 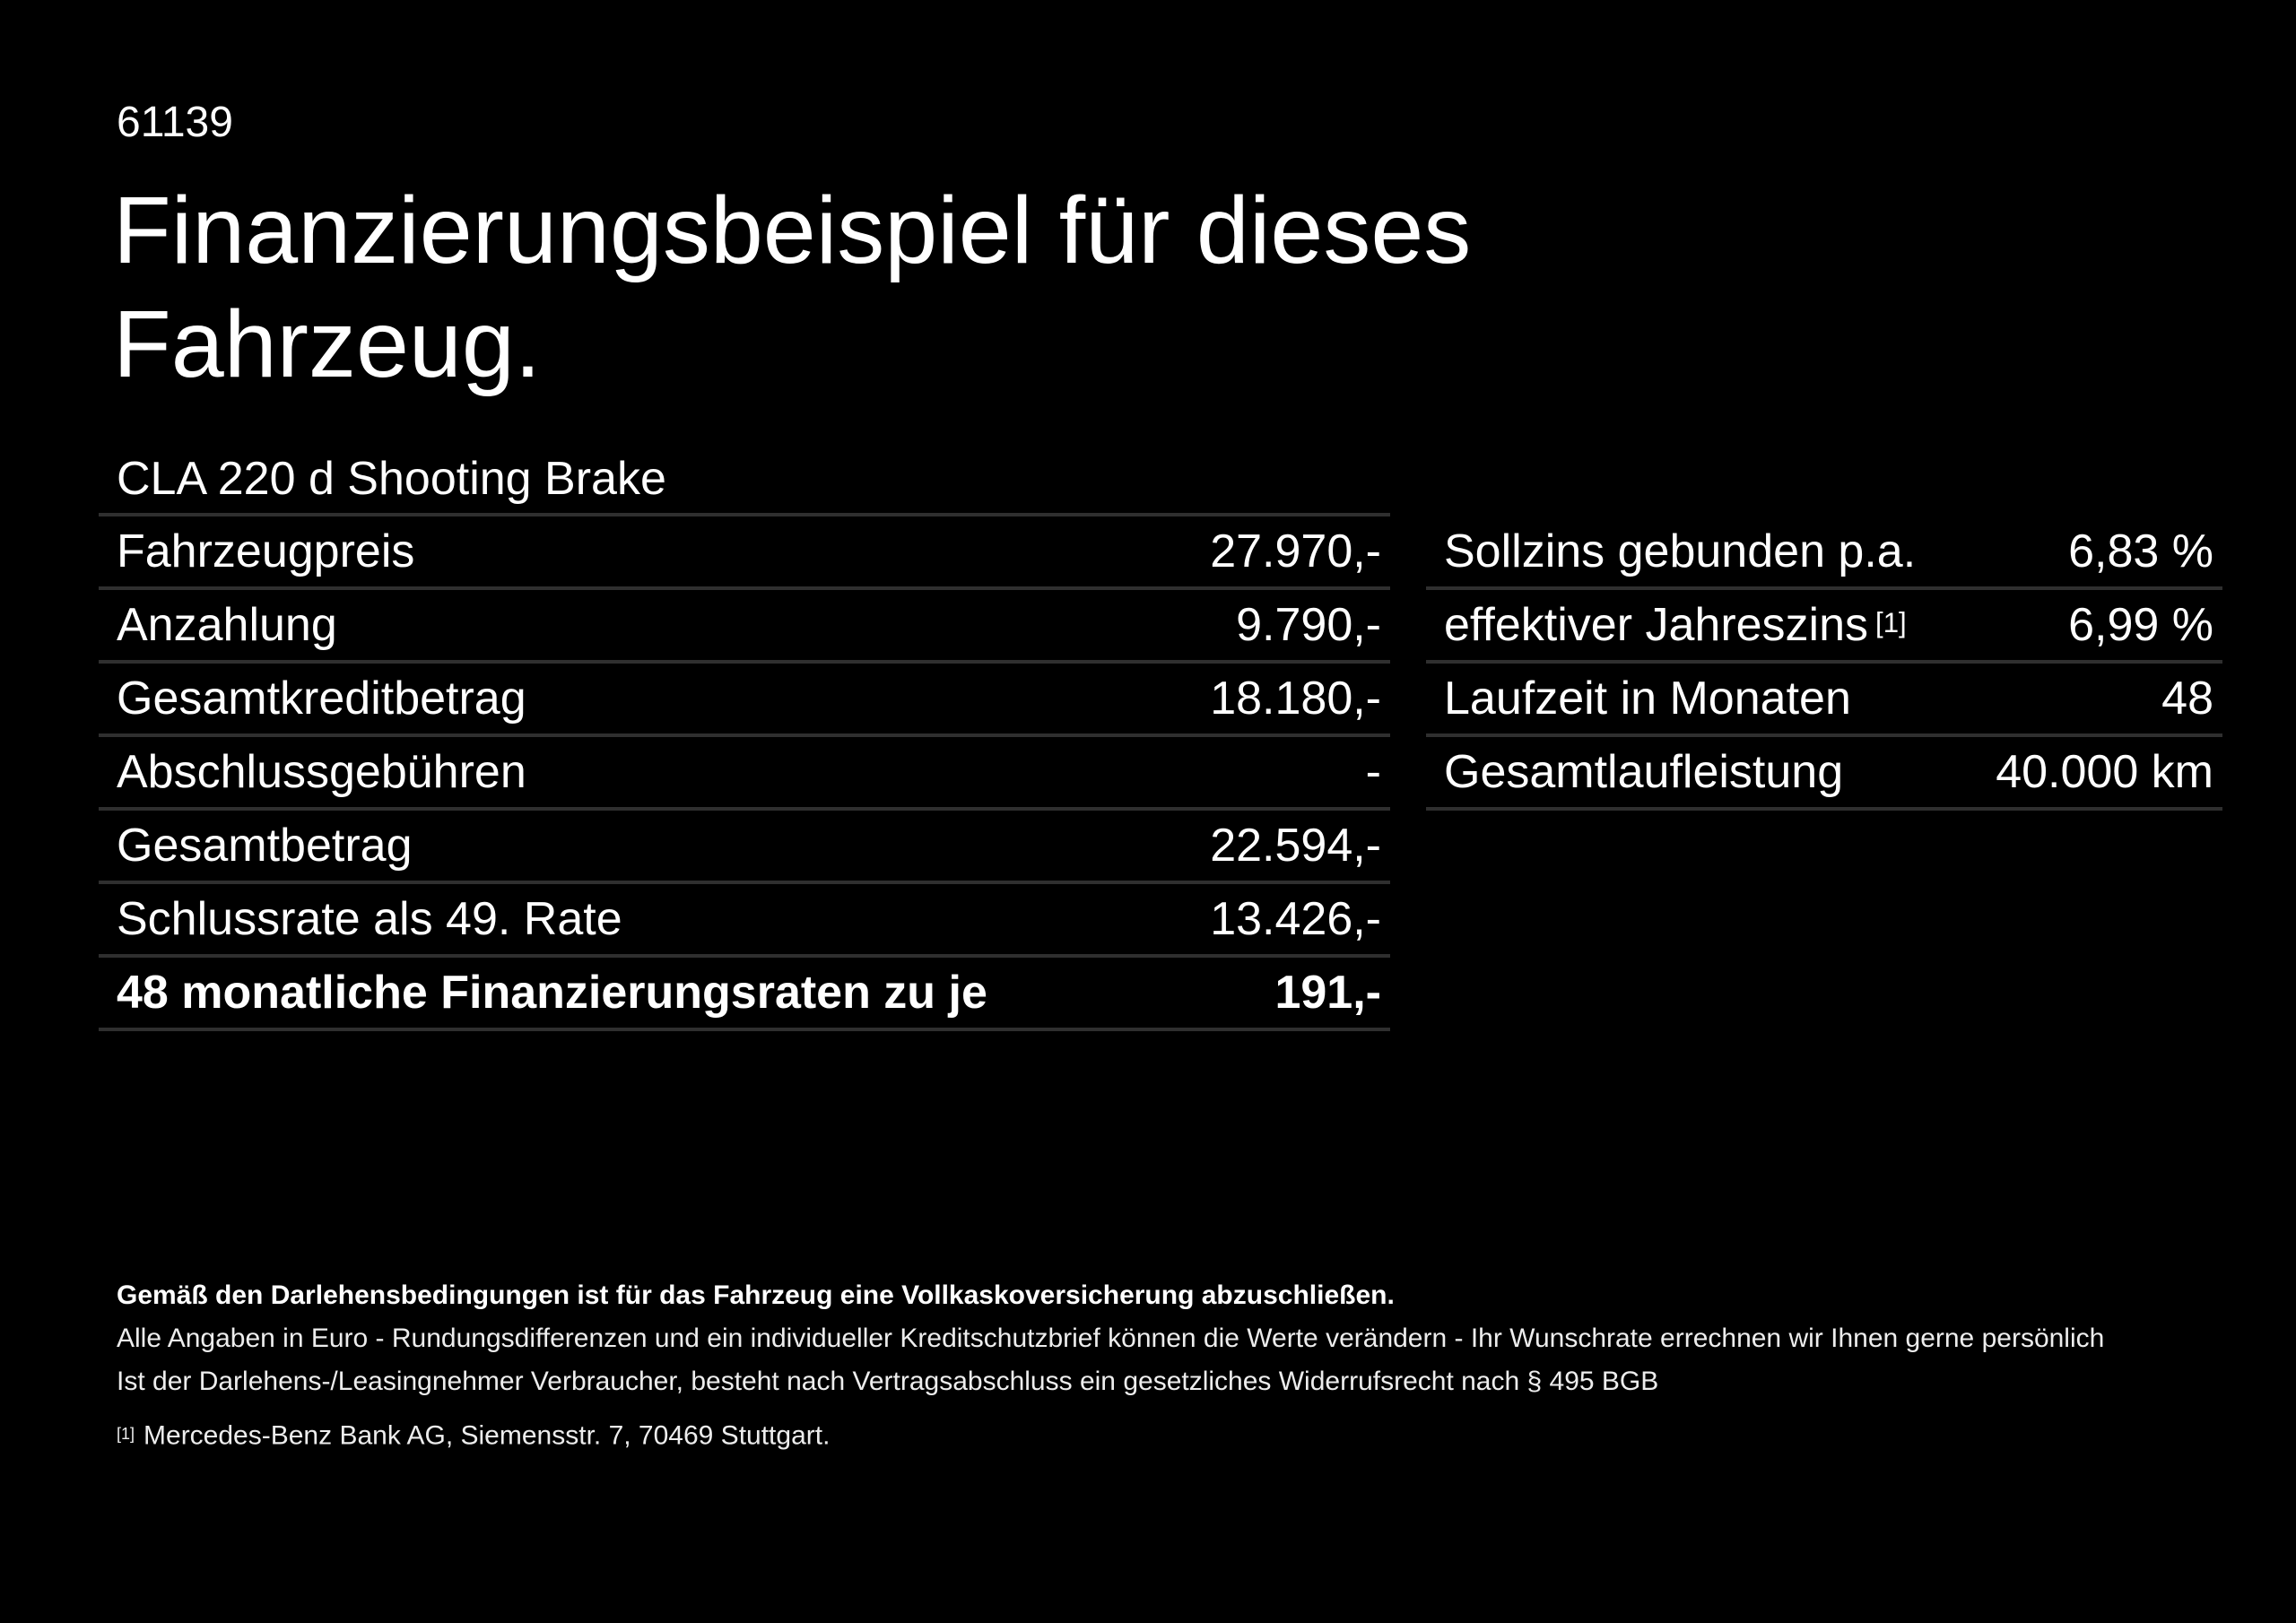 I want to click on row-value: 9.790,-, so click(x=1308, y=625).